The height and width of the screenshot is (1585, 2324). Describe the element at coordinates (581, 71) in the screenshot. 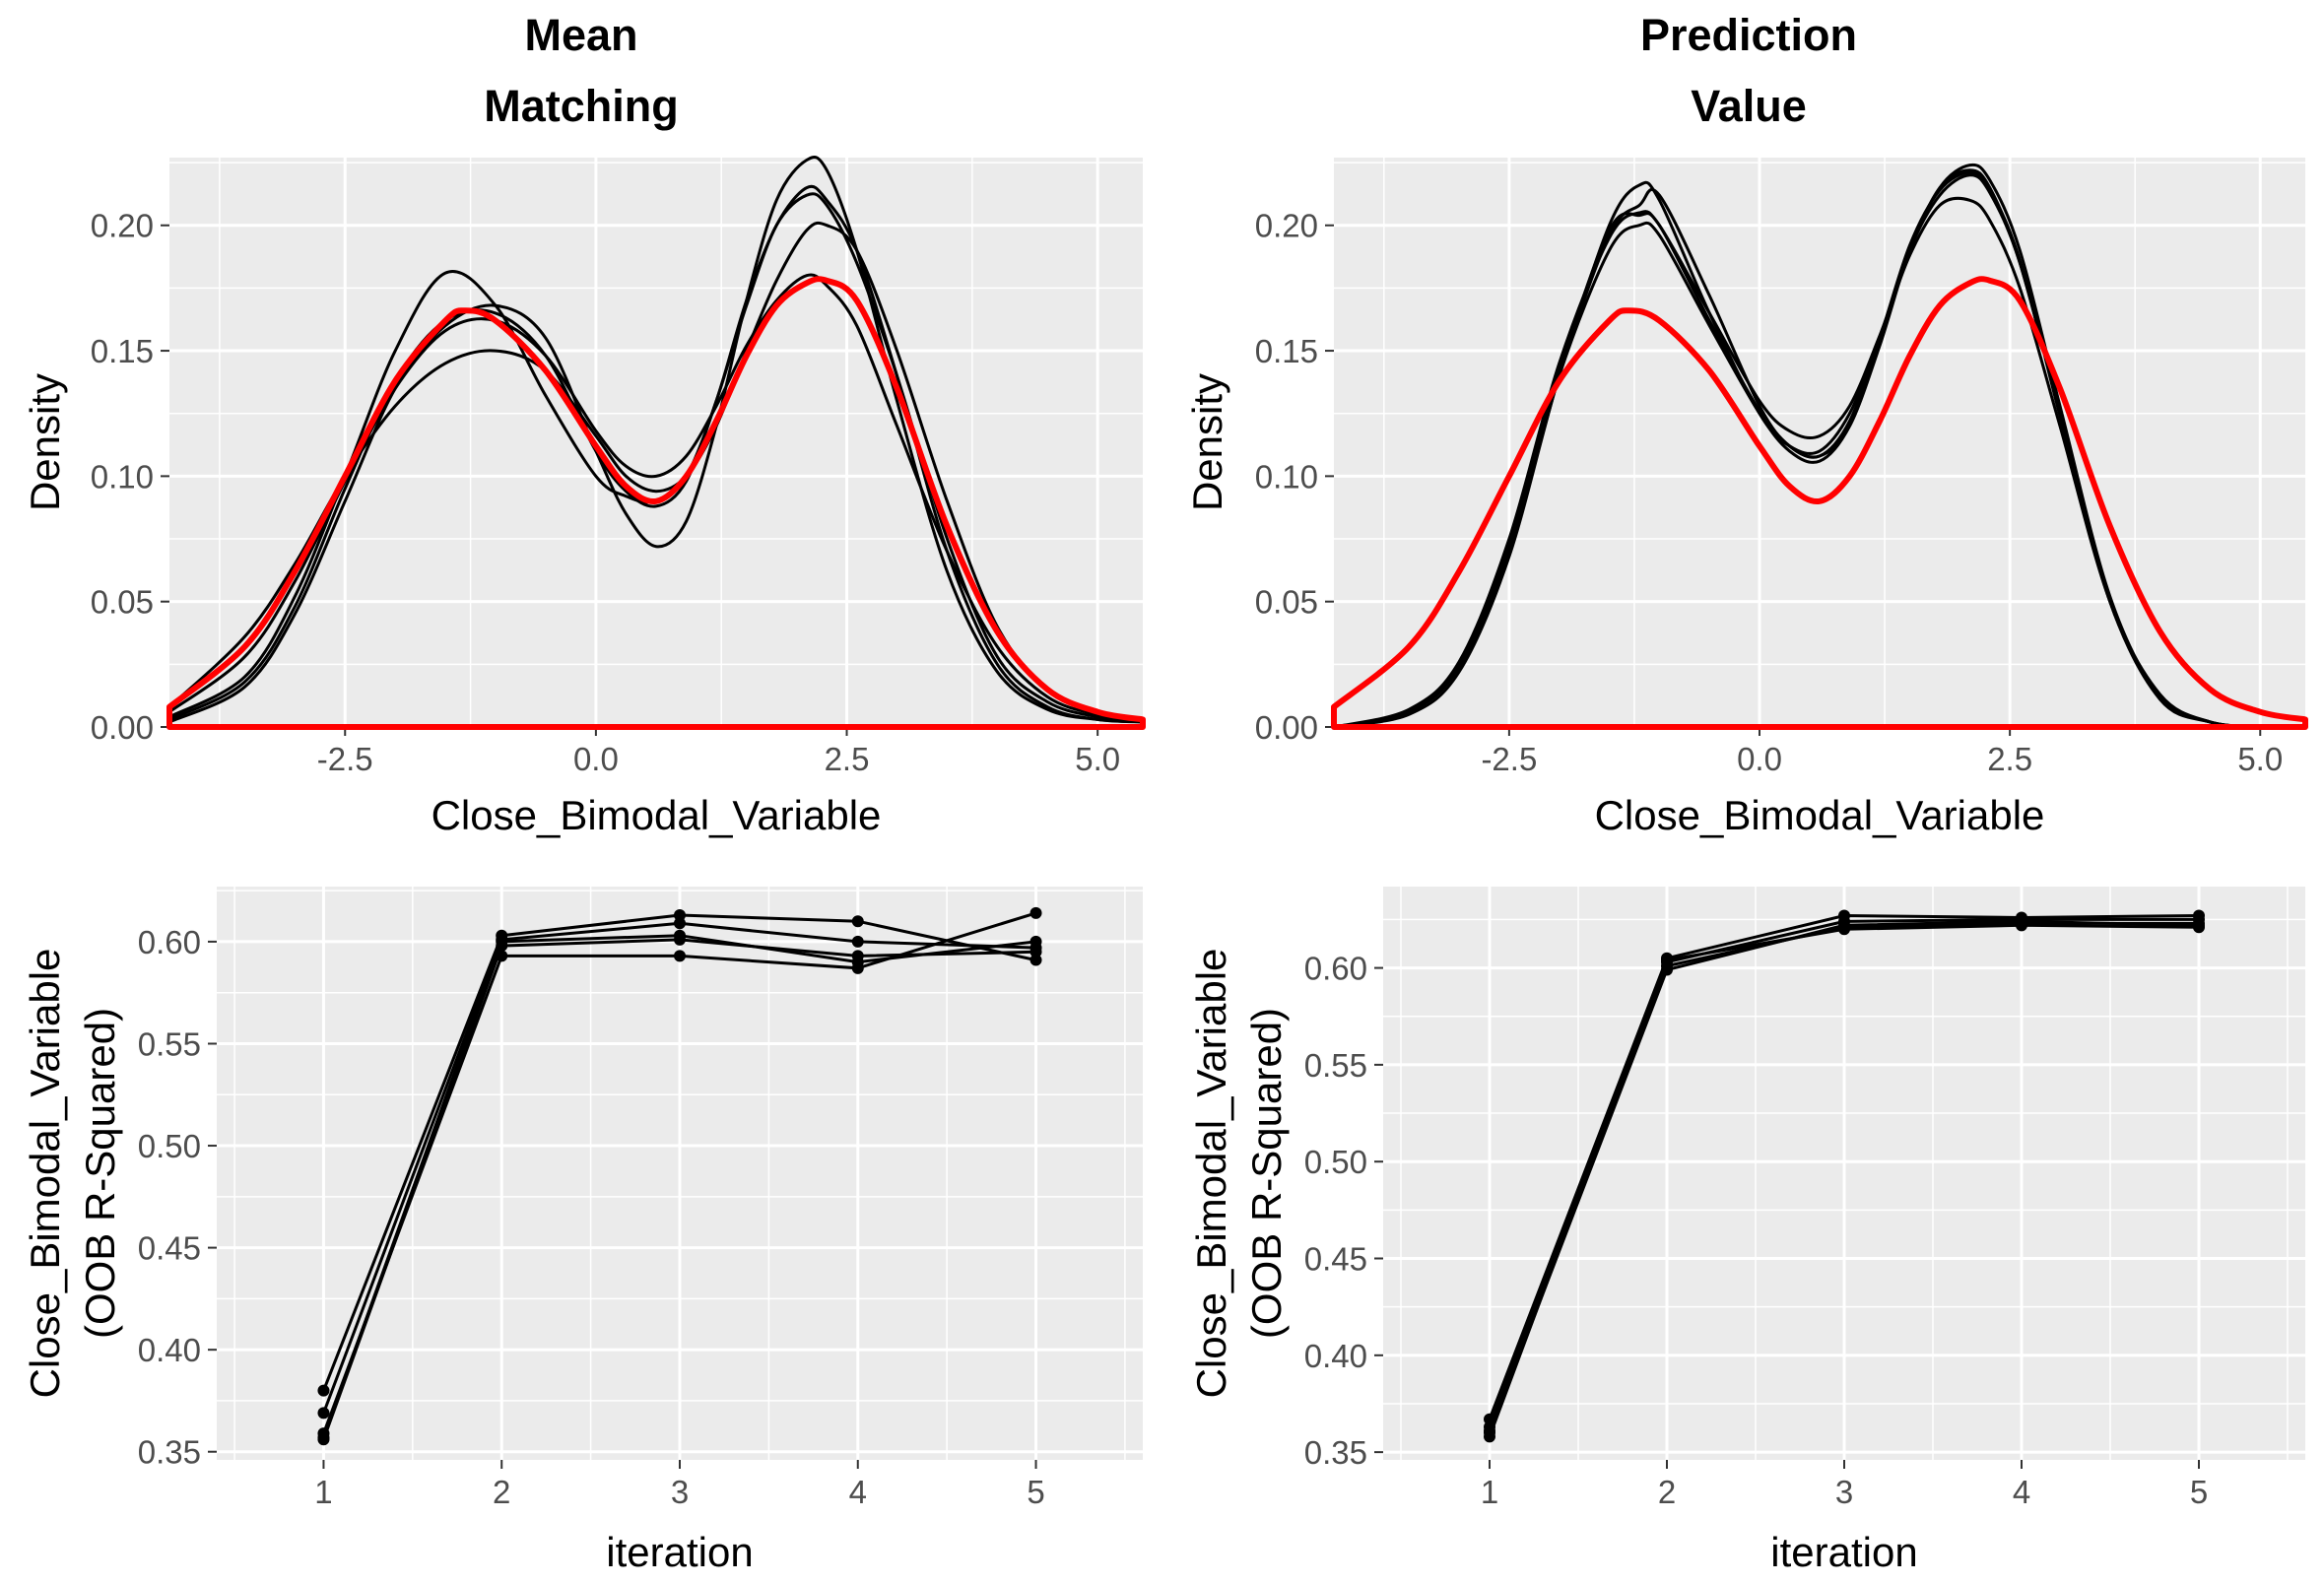

I see `title-mean-matching: Mean Matching` at that location.